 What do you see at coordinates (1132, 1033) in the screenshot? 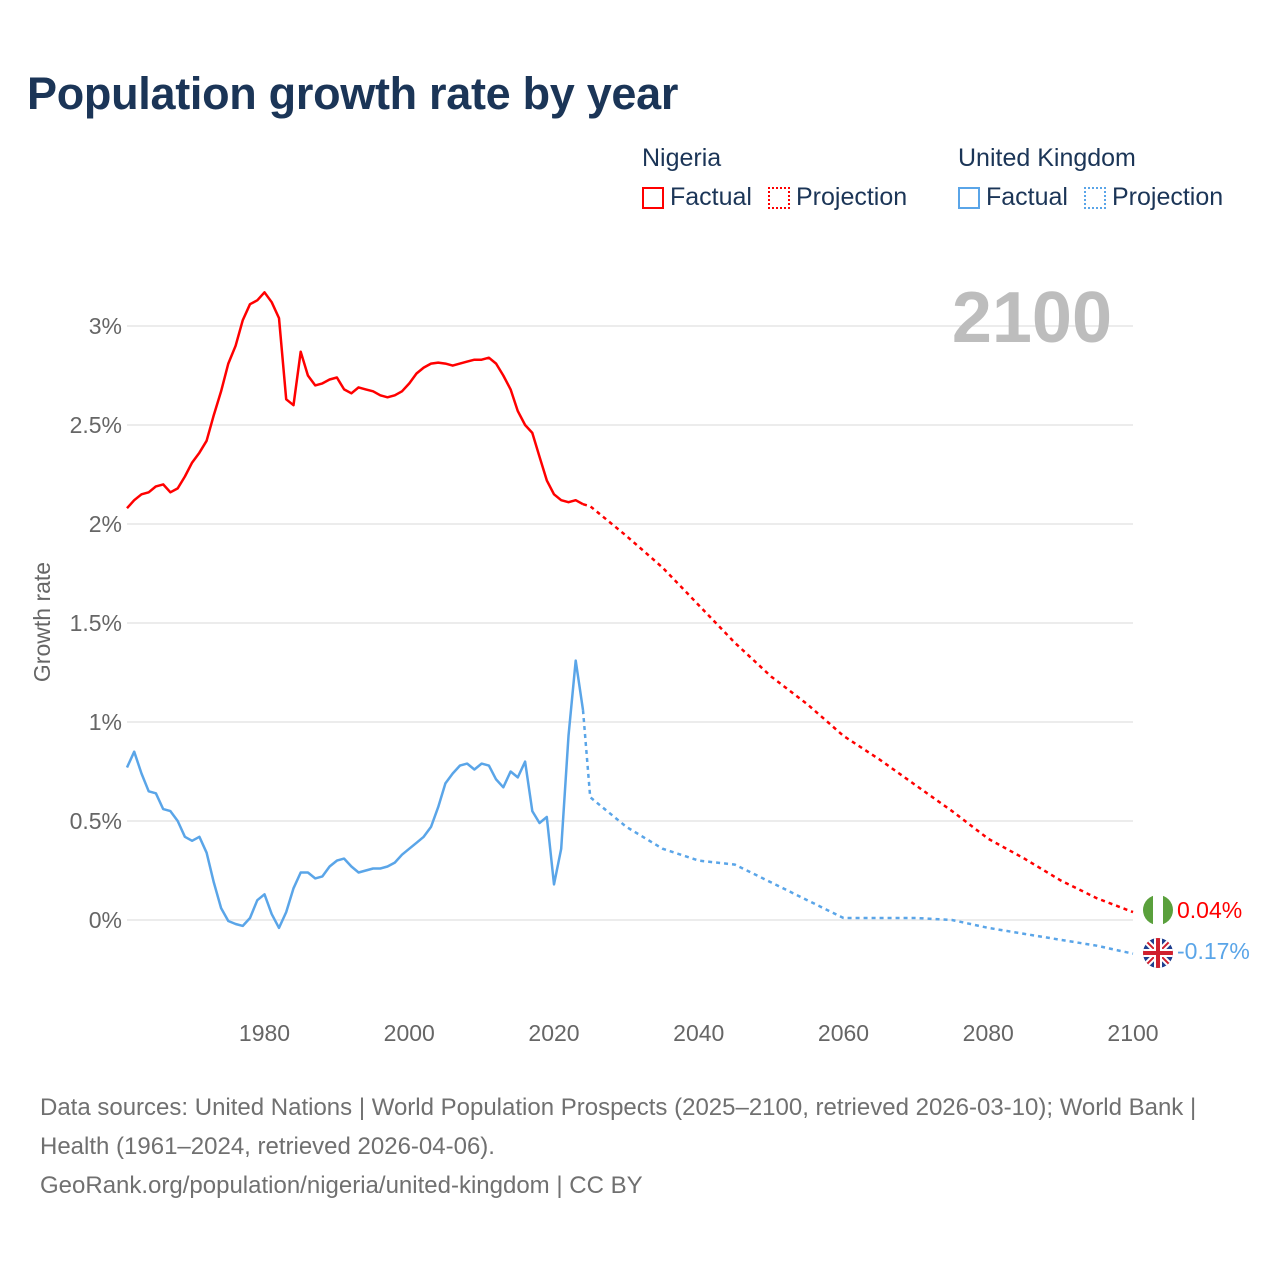
I see `x-tick-label: 2100` at bounding box center [1132, 1033].